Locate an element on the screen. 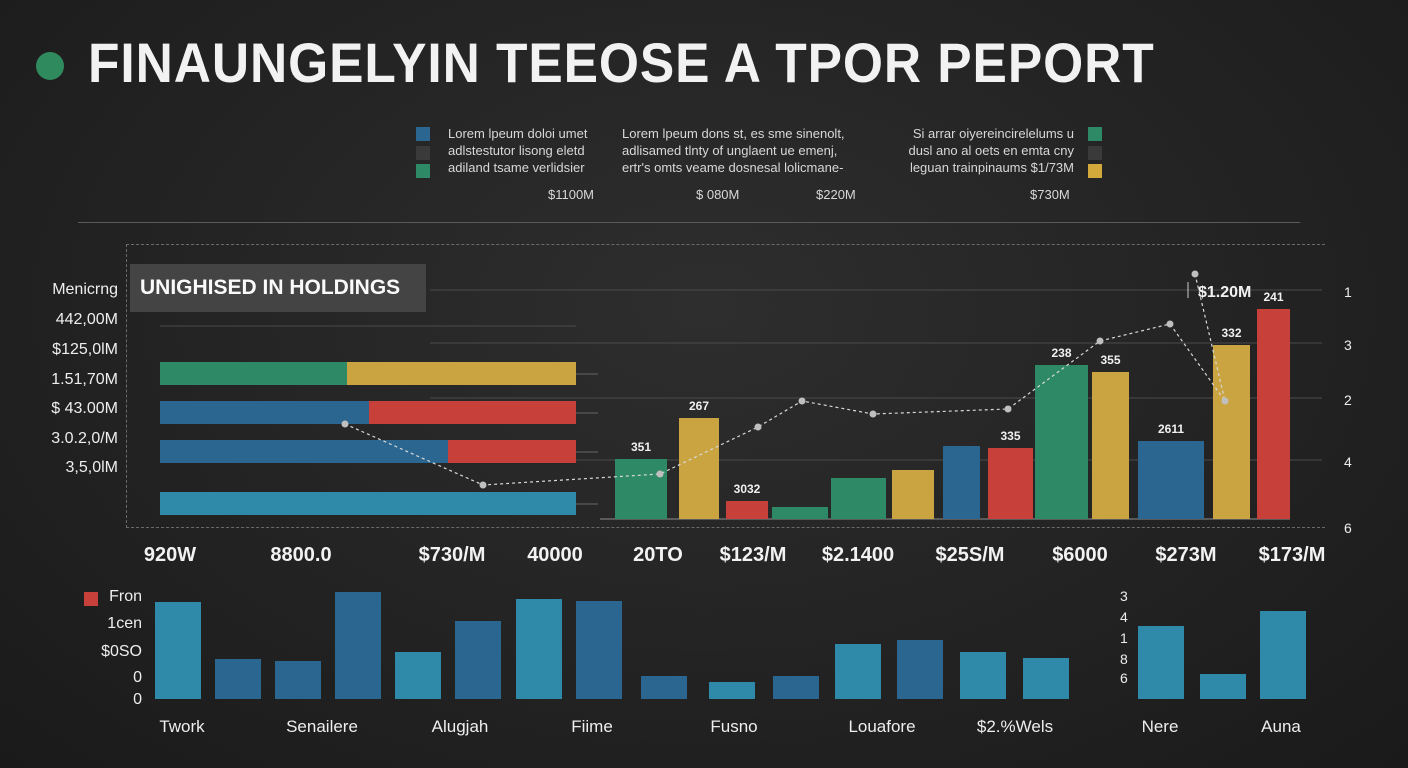 This screenshot has width=1408, height=768. right-tick-label: 2 is located at coordinates (1348, 400).